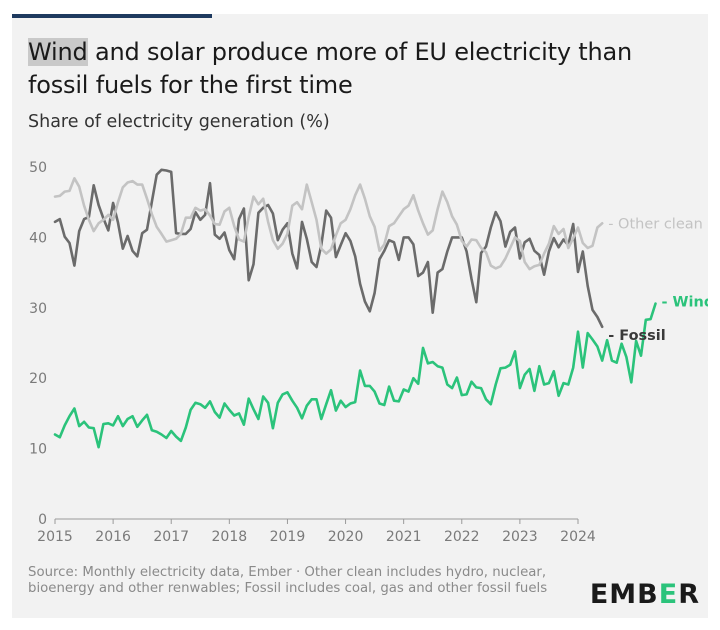  I want to click on x-tick-label: 2023, so click(520, 537).